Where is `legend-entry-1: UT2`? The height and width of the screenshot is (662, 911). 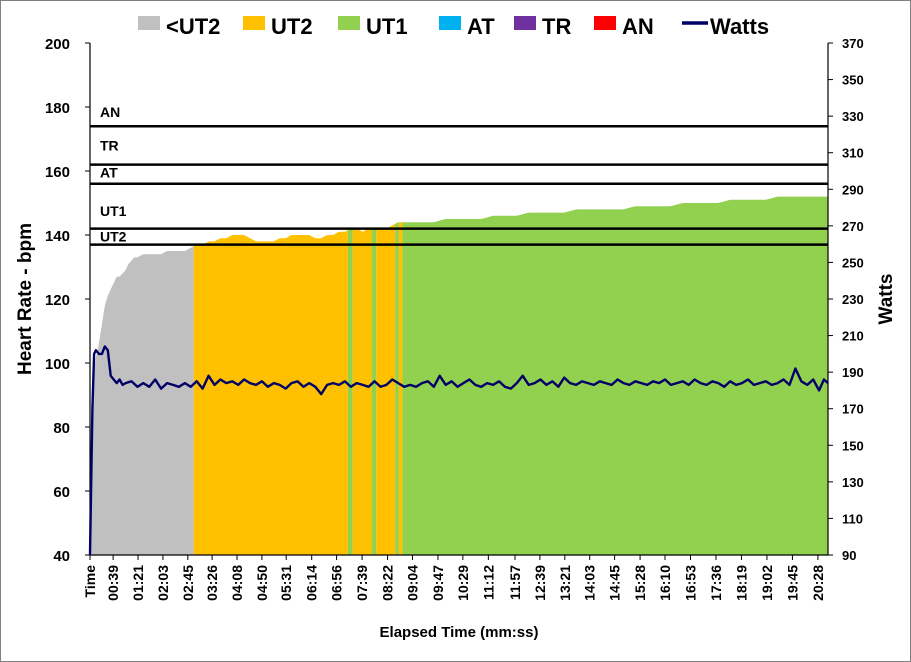
legend-entry-1: UT2 is located at coordinates (292, 26).